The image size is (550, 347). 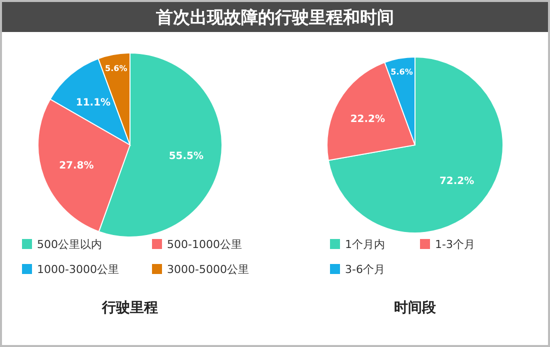 What do you see at coordinates (93, 102) in the screenshot?
I see `data-label: 11.1%` at bounding box center [93, 102].